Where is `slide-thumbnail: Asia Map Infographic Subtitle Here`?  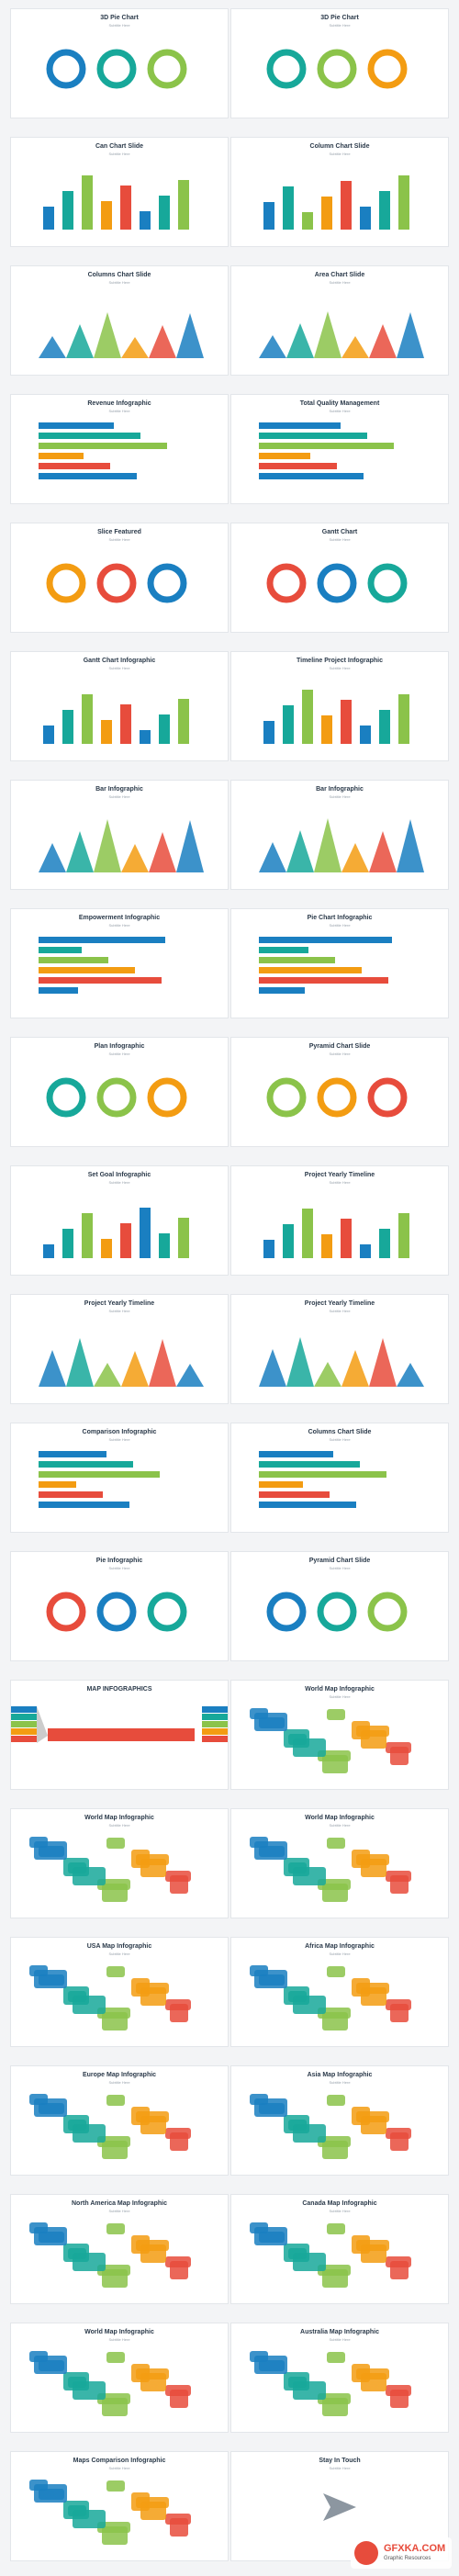
slide-thumbnail: Asia Map Infographic Subtitle Here is located at coordinates (339, 2120).